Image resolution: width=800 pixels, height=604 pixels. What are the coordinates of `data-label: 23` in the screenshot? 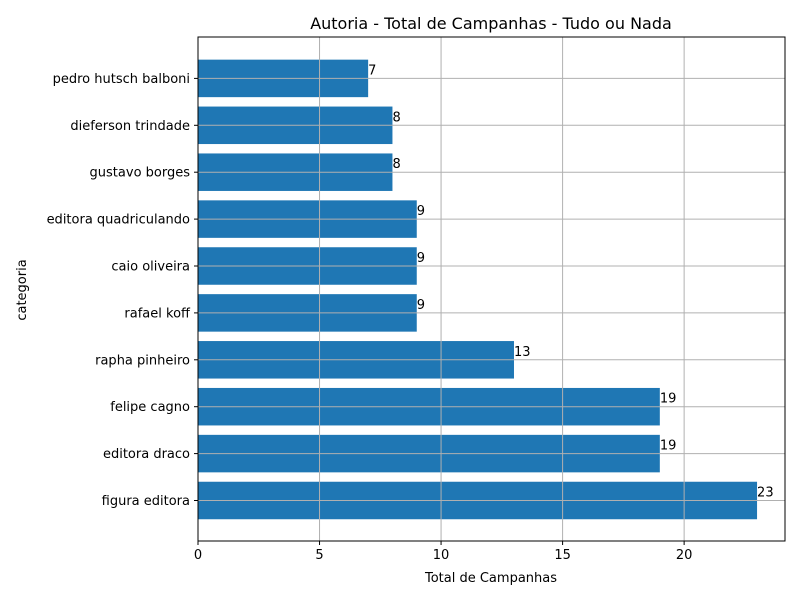 It's located at (765, 493).